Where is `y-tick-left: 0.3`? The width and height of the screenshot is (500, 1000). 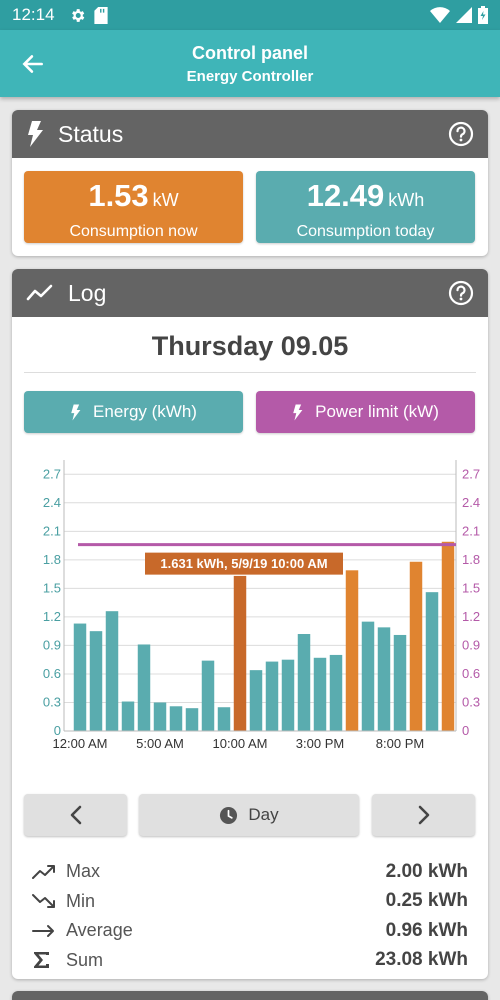
y-tick-left: 0.3 is located at coordinates (52, 701).